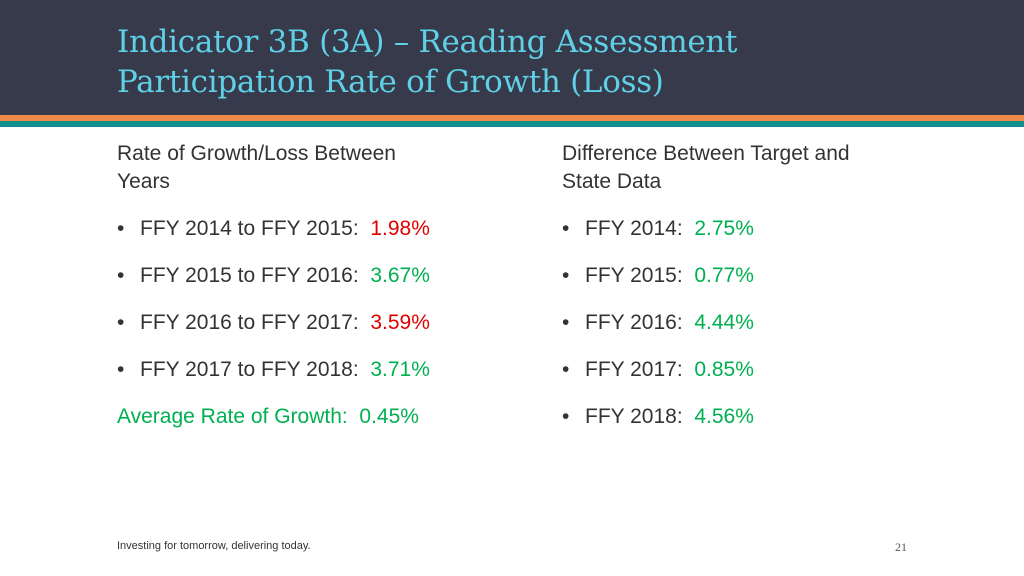 The width and height of the screenshot is (1024, 576). Describe the element at coordinates (724, 369) in the screenshot. I see `item-value: 0.85%` at that location.